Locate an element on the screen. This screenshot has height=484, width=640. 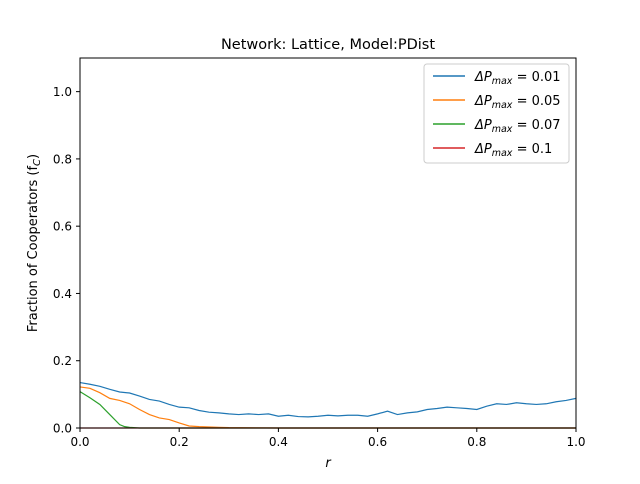
legend-label-3: ΔPmax = 0.07 is located at coordinates (517, 126).